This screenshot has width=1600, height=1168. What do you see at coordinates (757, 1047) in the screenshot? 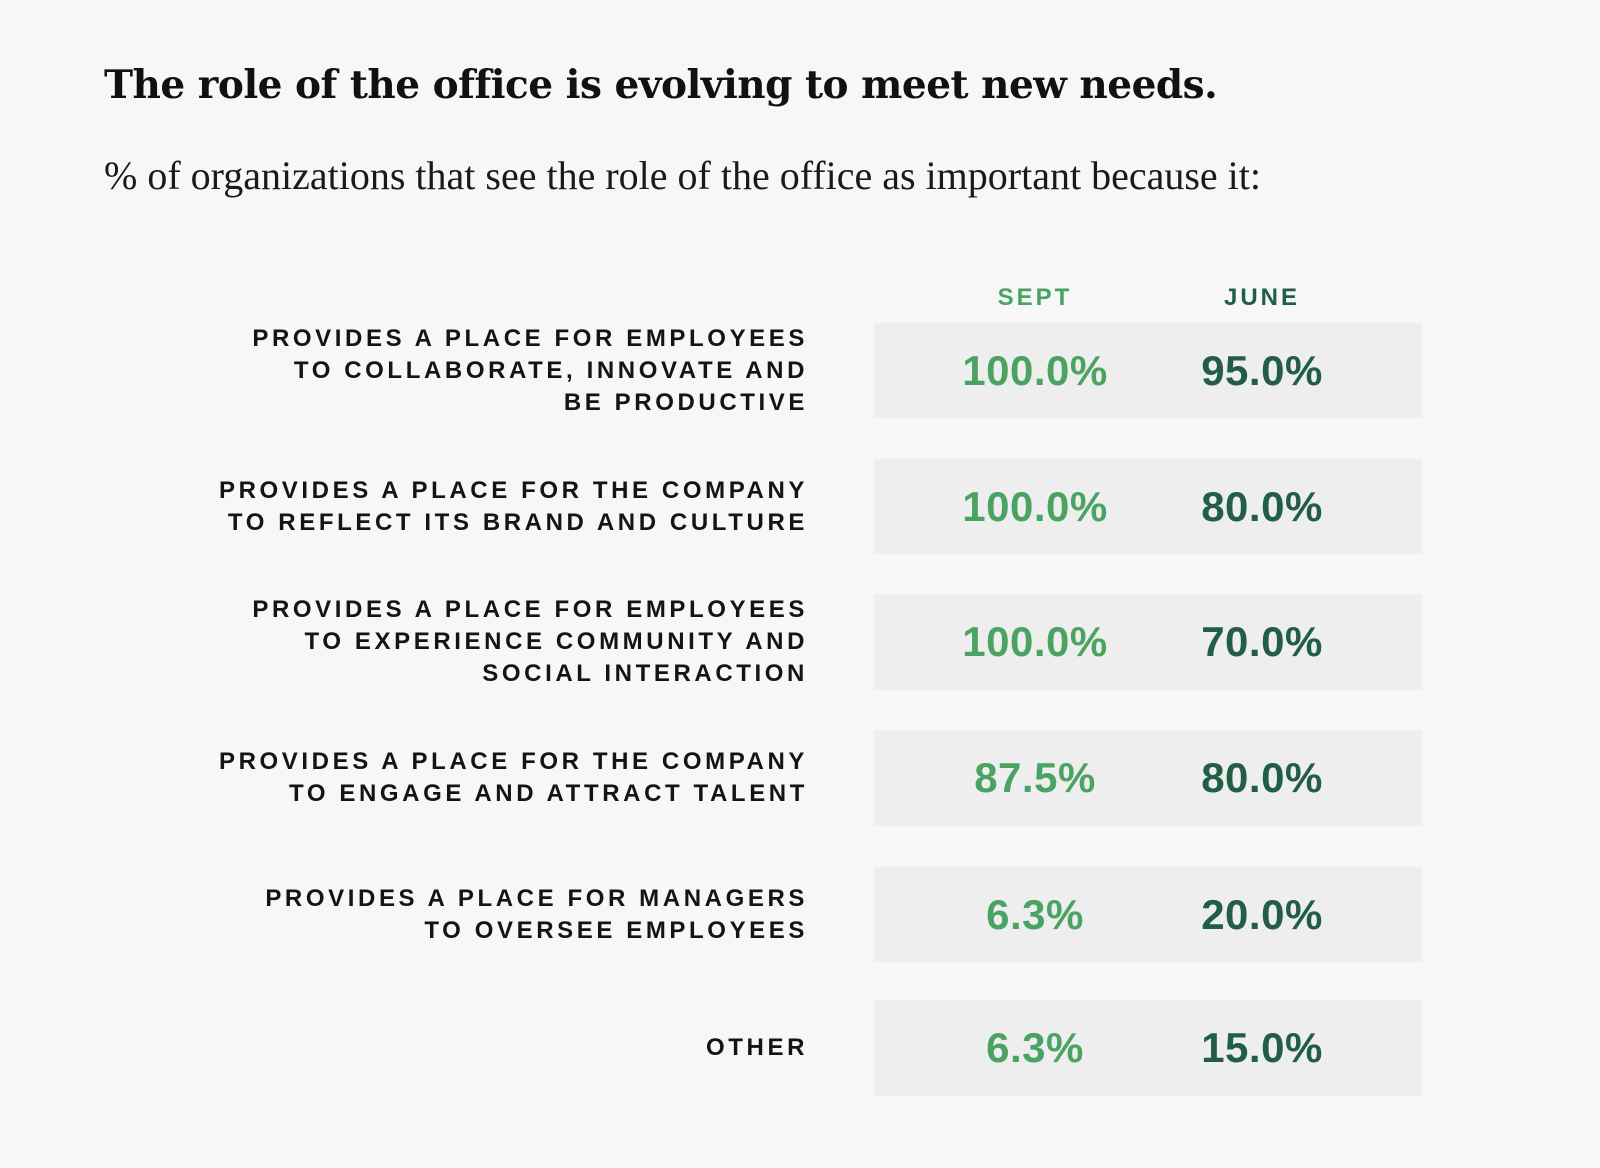
I see `row-label: OTHER` at bounding box center [757, 1047].